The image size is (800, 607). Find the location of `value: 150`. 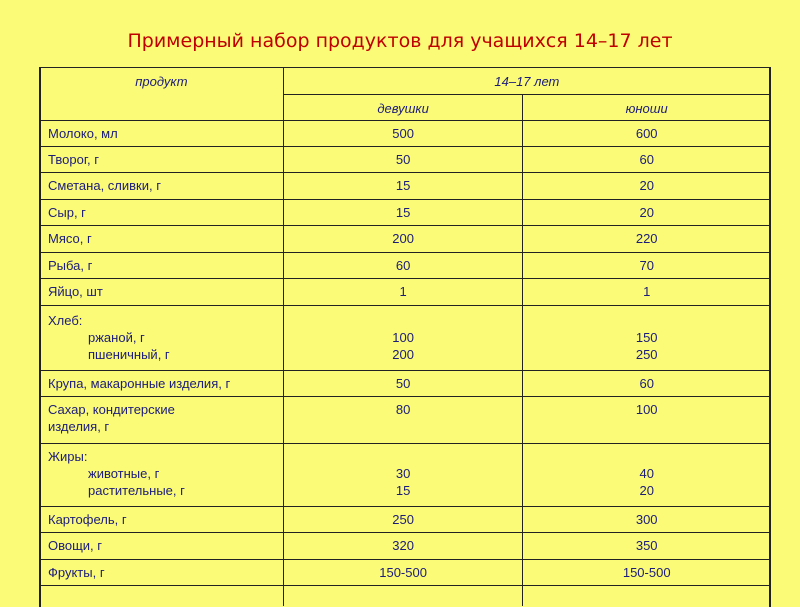

value: 150 is located at coordinates (646, 337).